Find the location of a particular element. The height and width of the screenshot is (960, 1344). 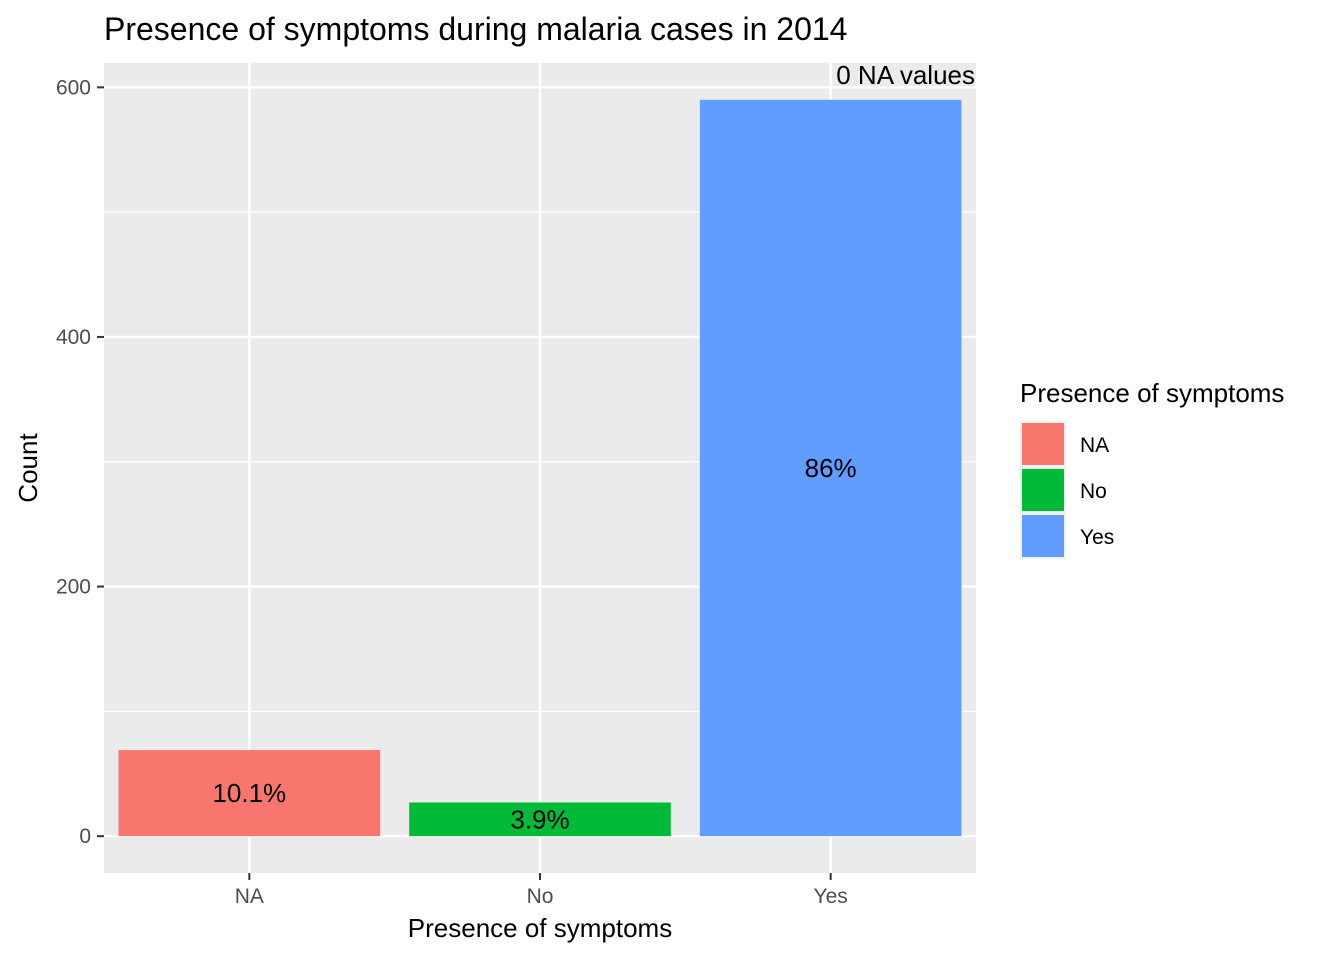

legend-label-na: NA is located at coordinates (1094, 445).